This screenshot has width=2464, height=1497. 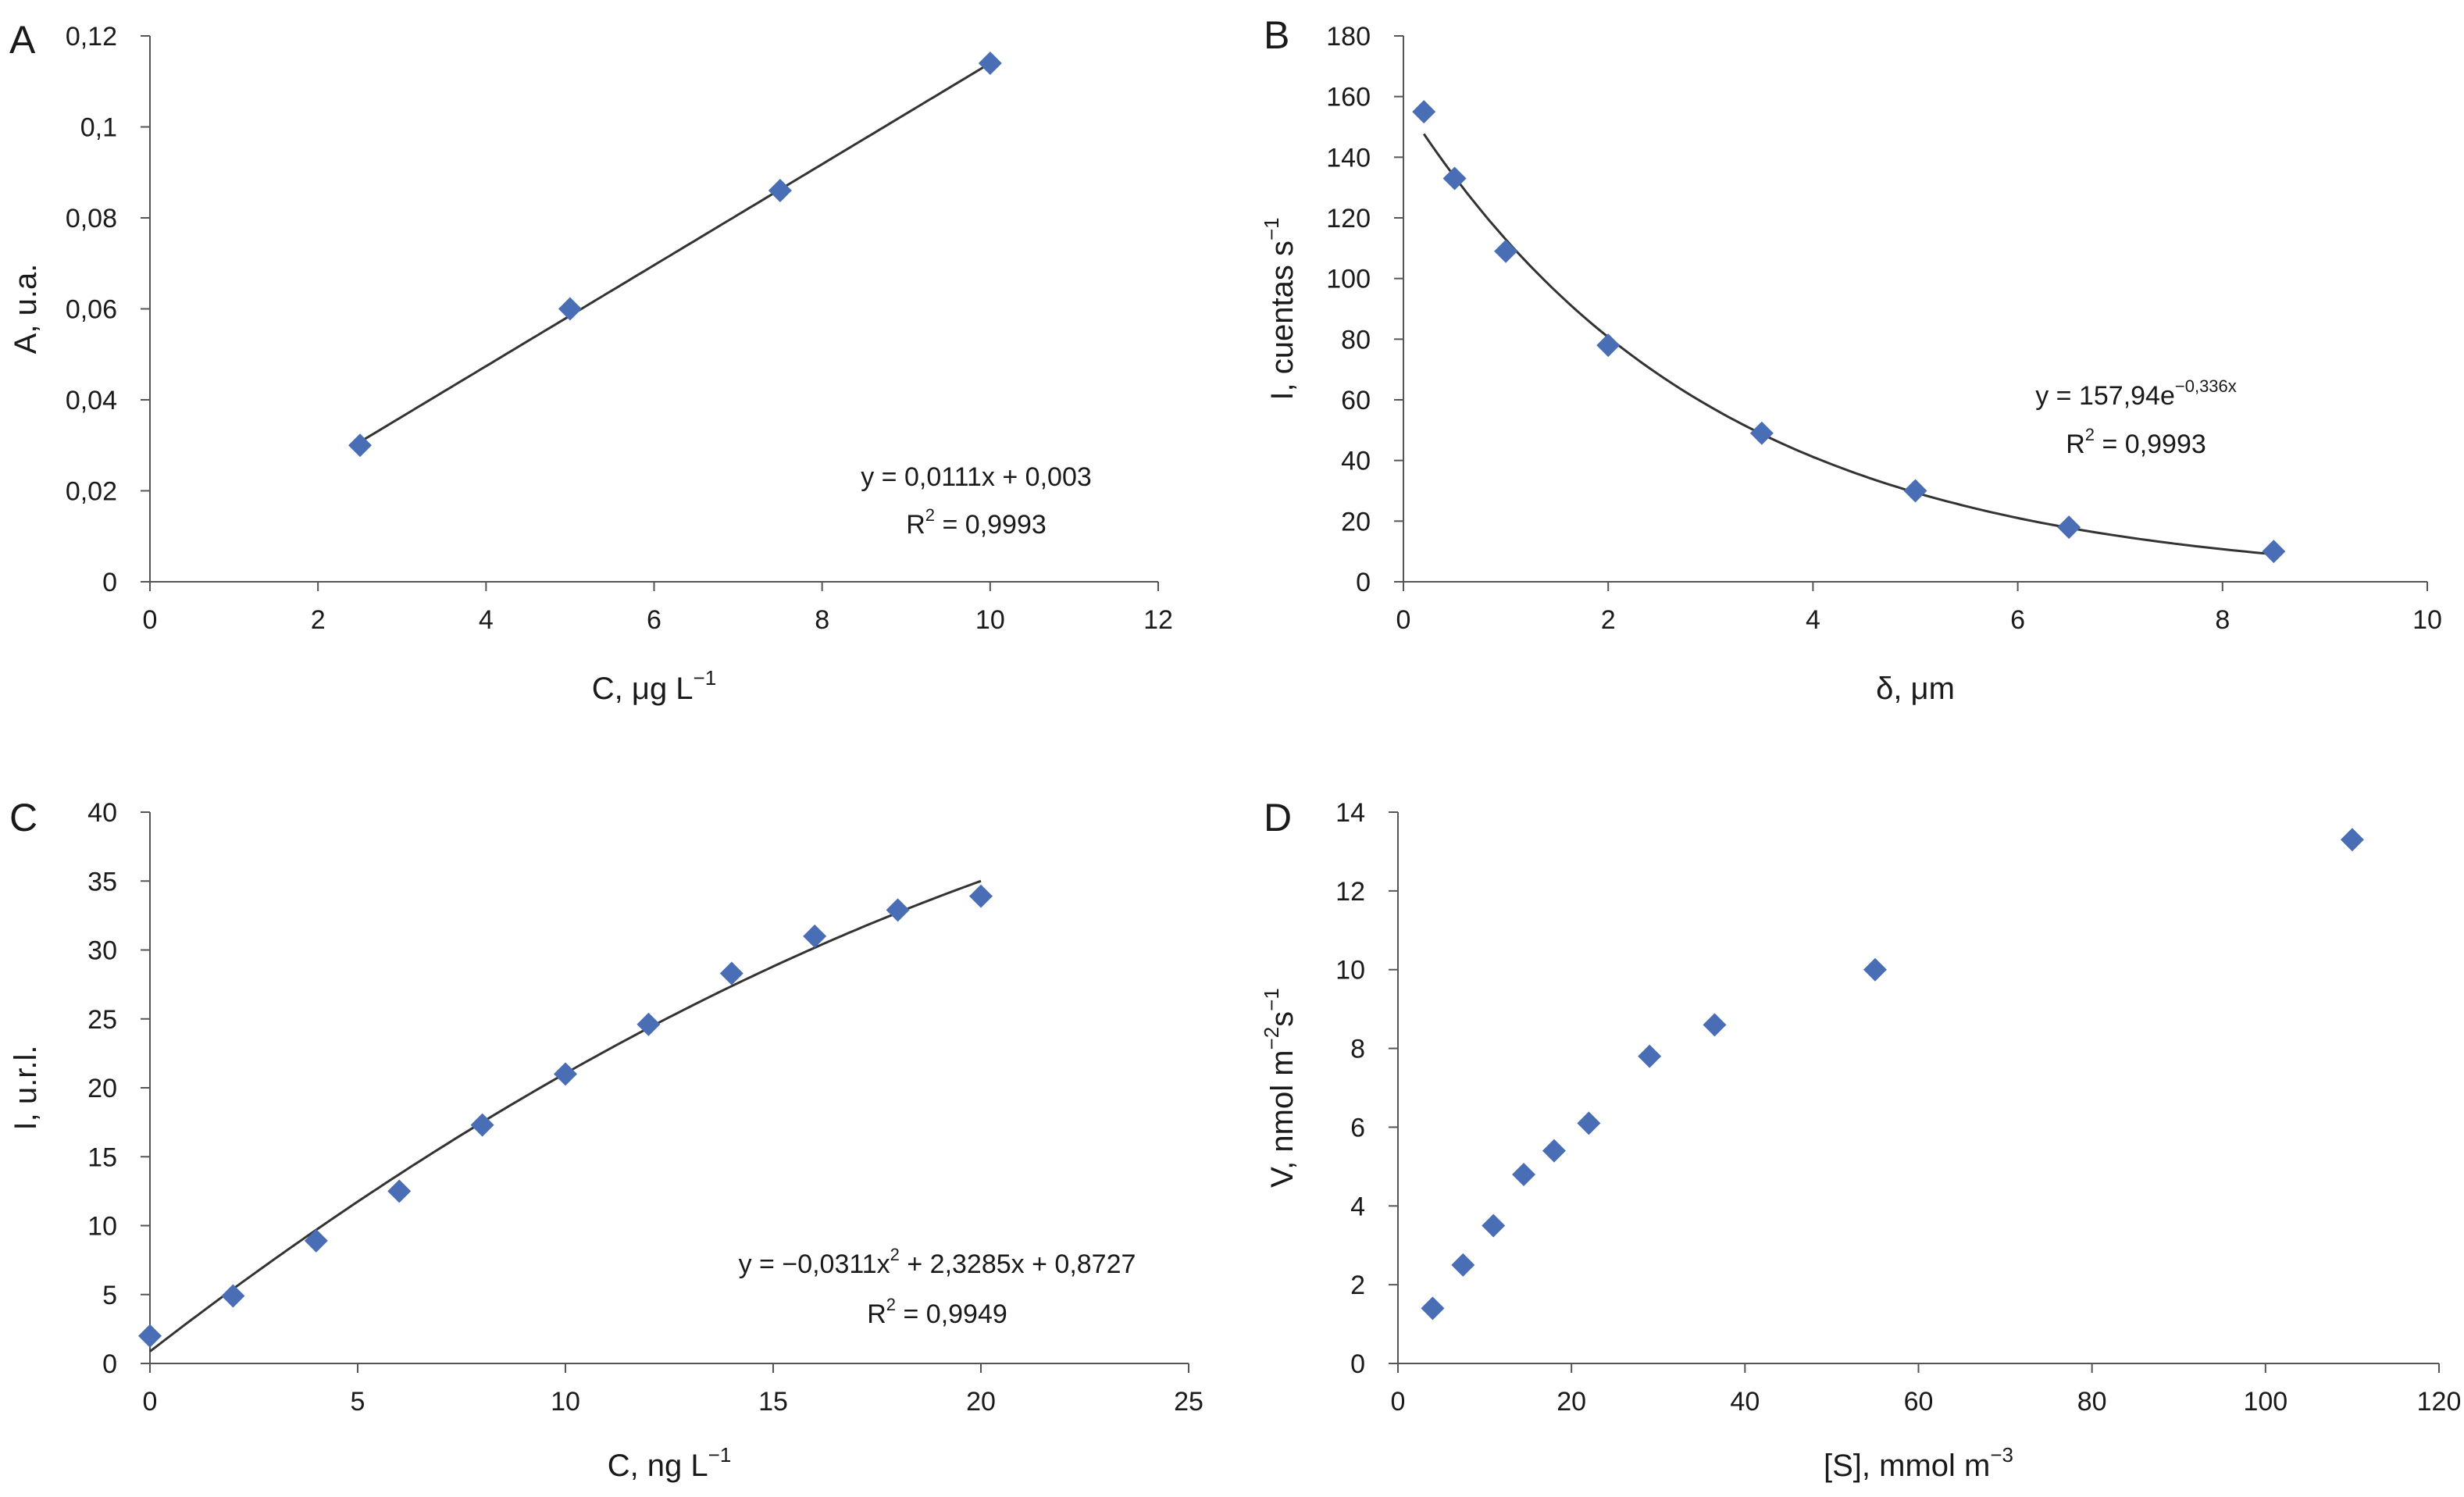 What do you see at coordinates (1271, 999) in the screenshot?
I see `y-axis-label-sup: −1` at bounding box center [1271, 999].